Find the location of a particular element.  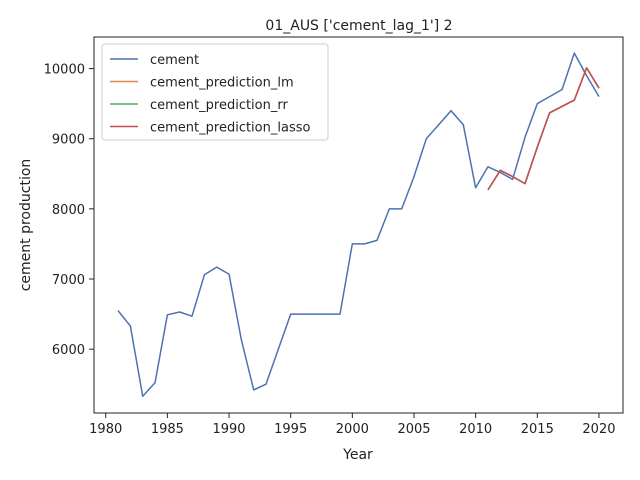

x-tick-label: 1995 is located at coordinates (290, 429).